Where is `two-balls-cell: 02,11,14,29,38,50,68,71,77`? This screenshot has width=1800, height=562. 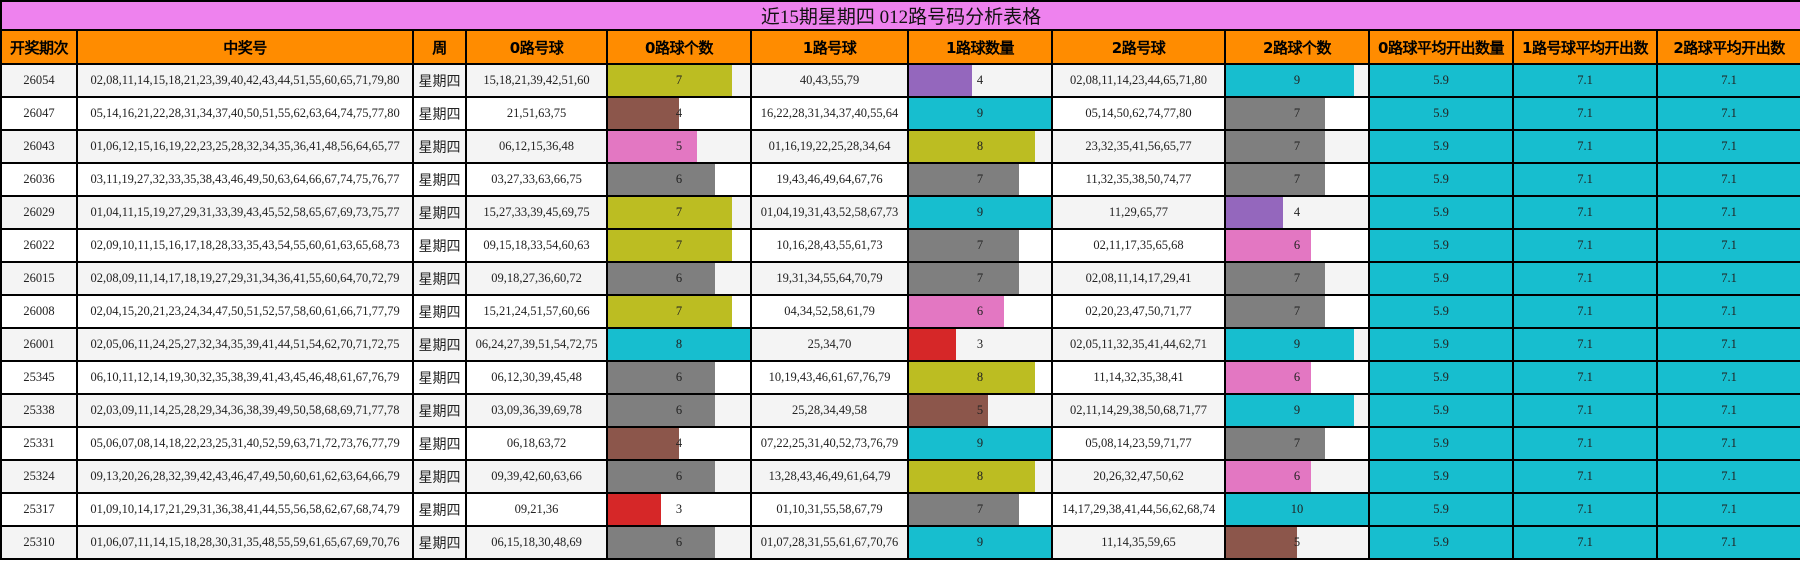
two-balls-cell: 02,11,14,29,38,50,68,71,77 is located at coordinates (1138, 410).